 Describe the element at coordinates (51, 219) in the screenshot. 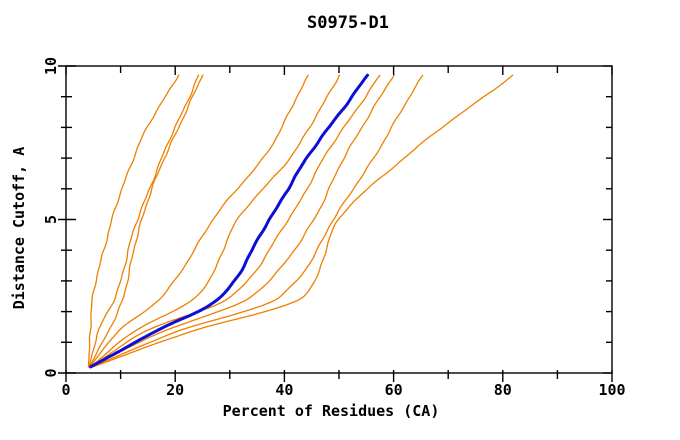

I see `y-tick-label: 5` at that location.